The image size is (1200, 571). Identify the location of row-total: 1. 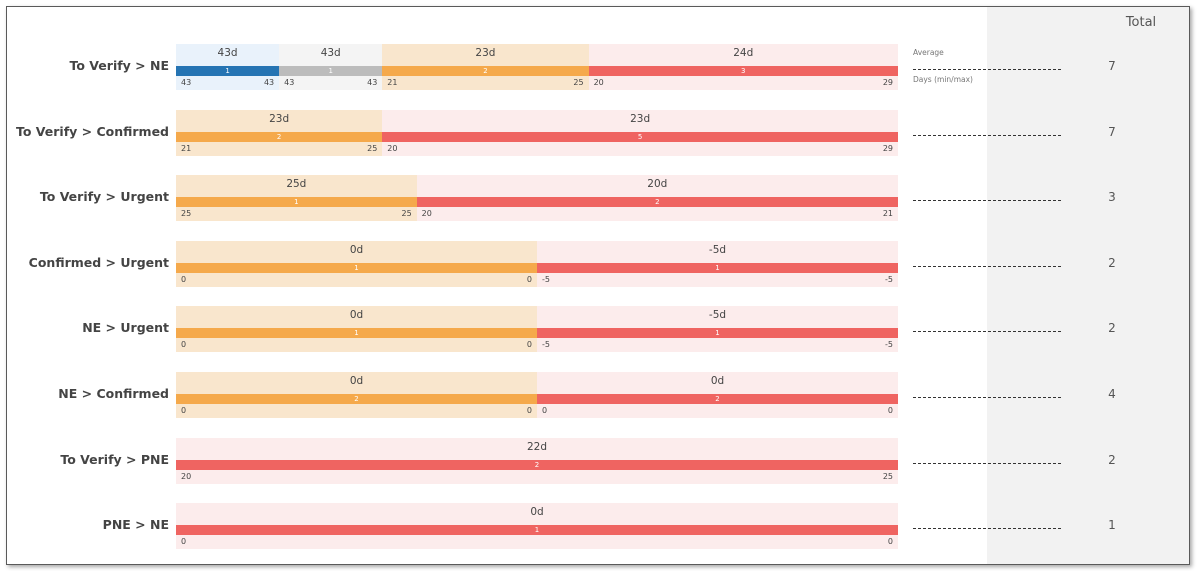
(1112, 525).